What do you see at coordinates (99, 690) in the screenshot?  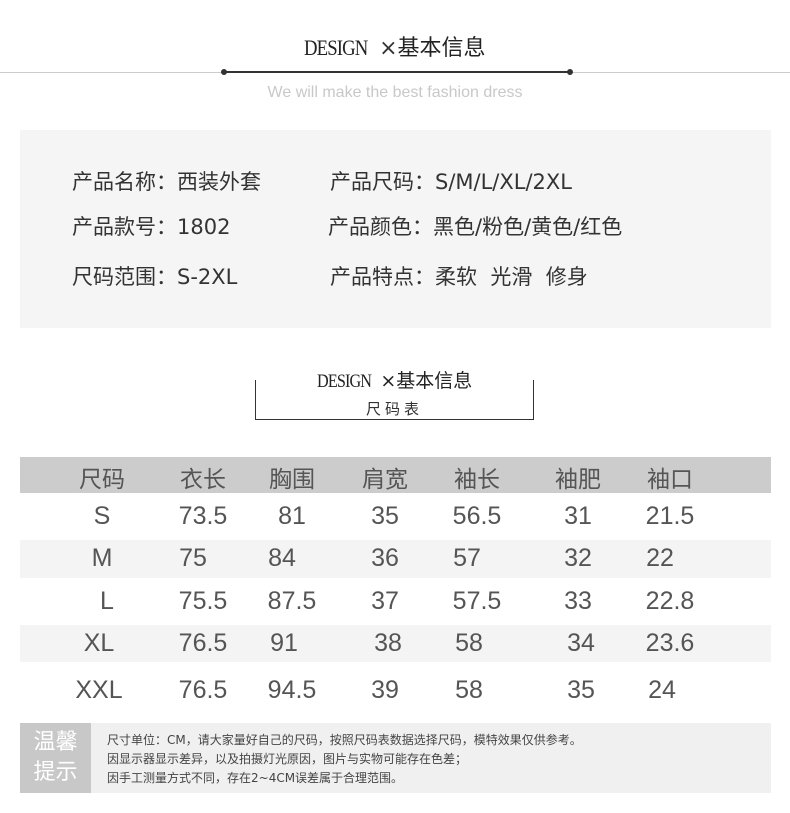 I see `table-cell: XXL` at bounding box center [99, 690].